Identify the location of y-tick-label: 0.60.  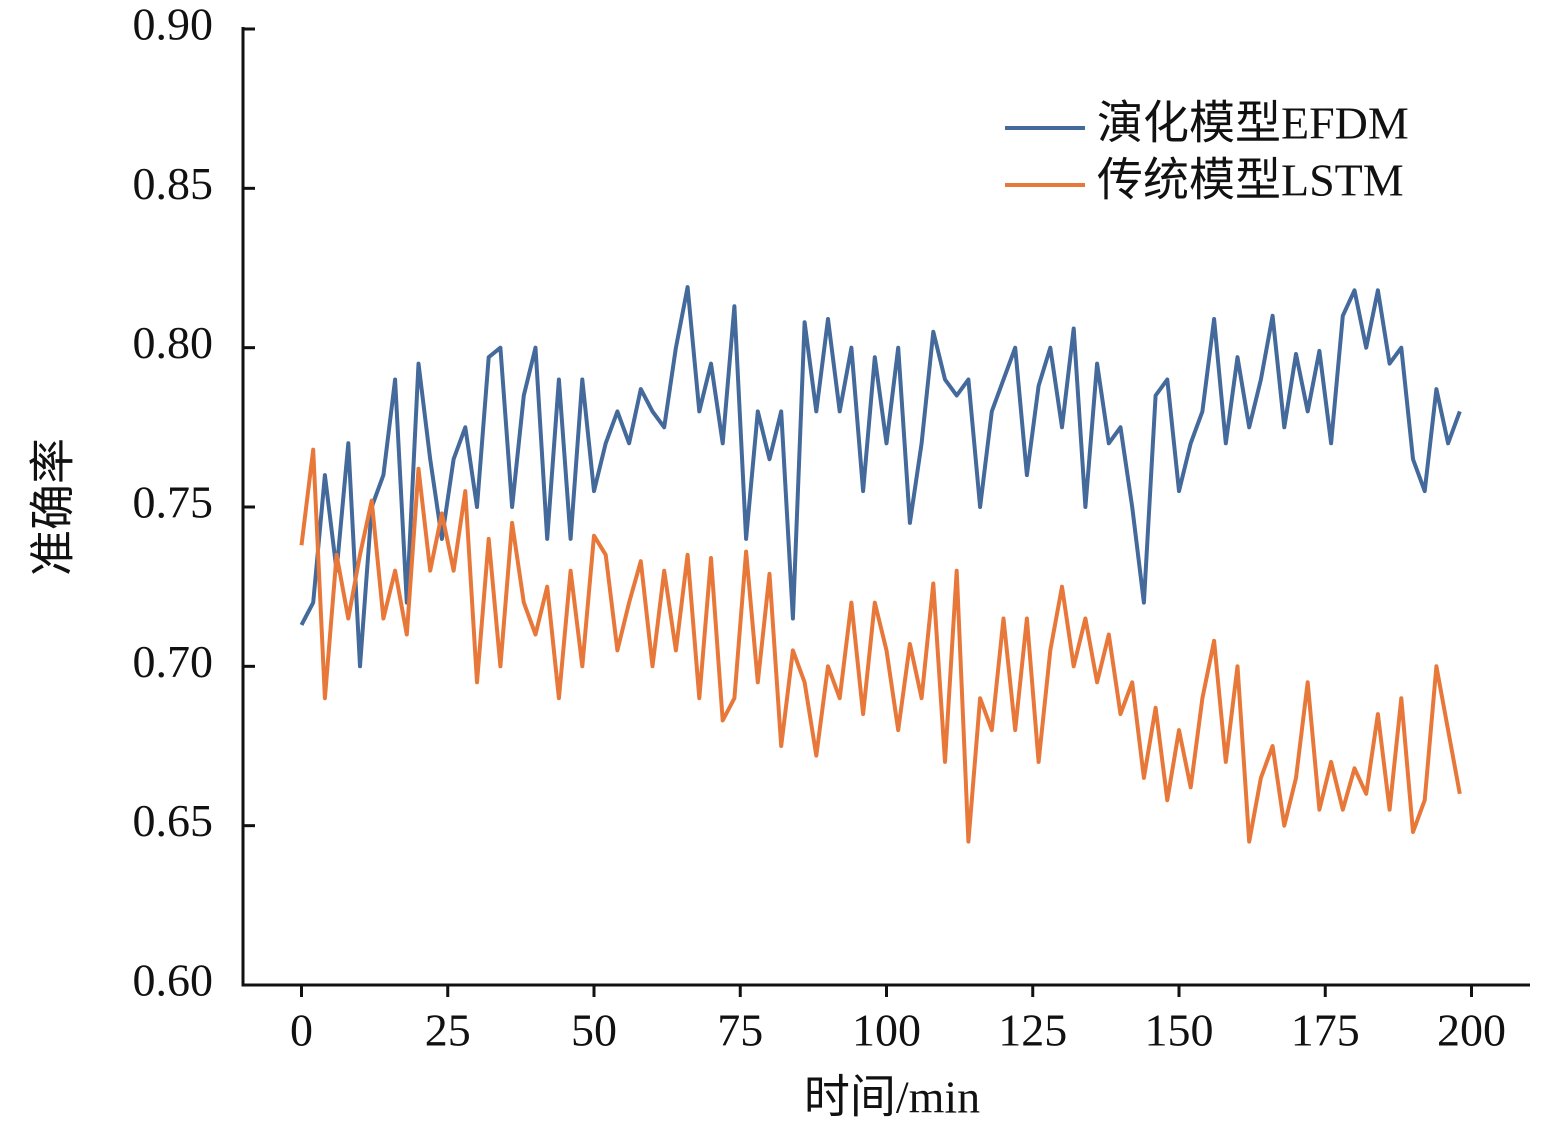
(173, 980).